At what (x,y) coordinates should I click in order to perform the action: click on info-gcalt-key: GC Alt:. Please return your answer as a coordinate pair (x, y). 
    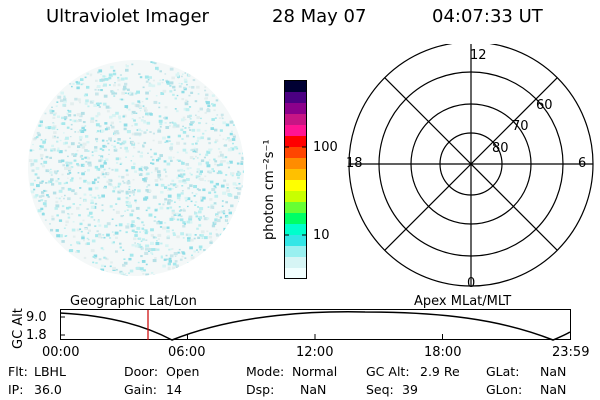
    Looking at the image, I should click on (388, 371).